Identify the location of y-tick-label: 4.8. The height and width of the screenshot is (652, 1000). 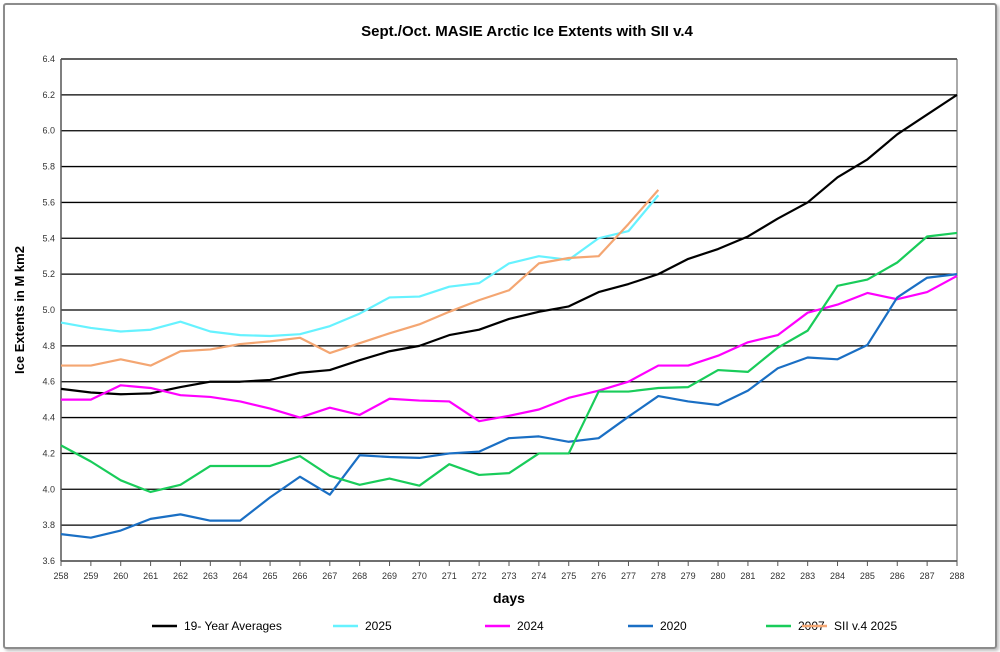
(48, 346).